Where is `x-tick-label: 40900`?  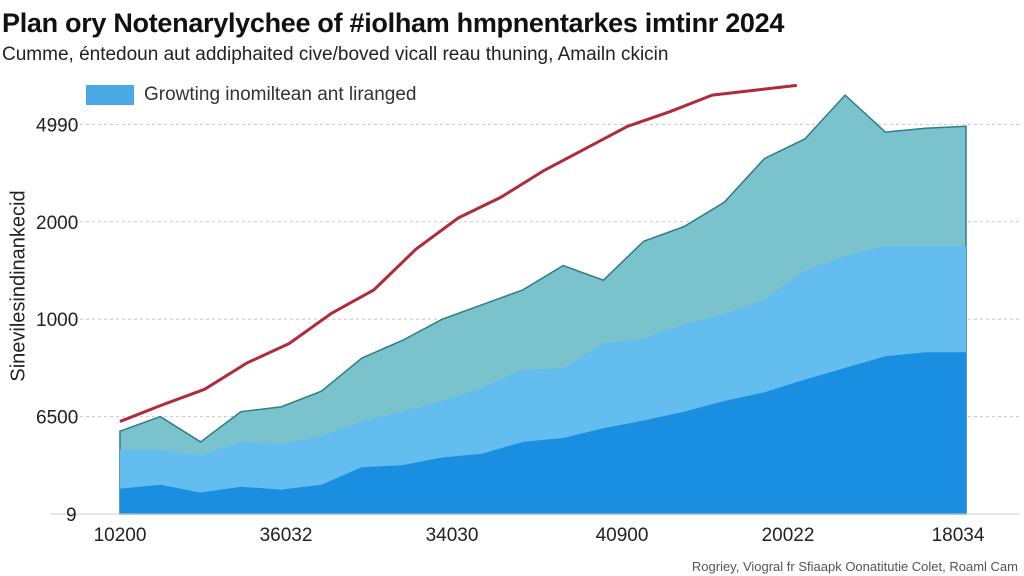 x-tick-label: 40900 is located at coordinates (622, 535).